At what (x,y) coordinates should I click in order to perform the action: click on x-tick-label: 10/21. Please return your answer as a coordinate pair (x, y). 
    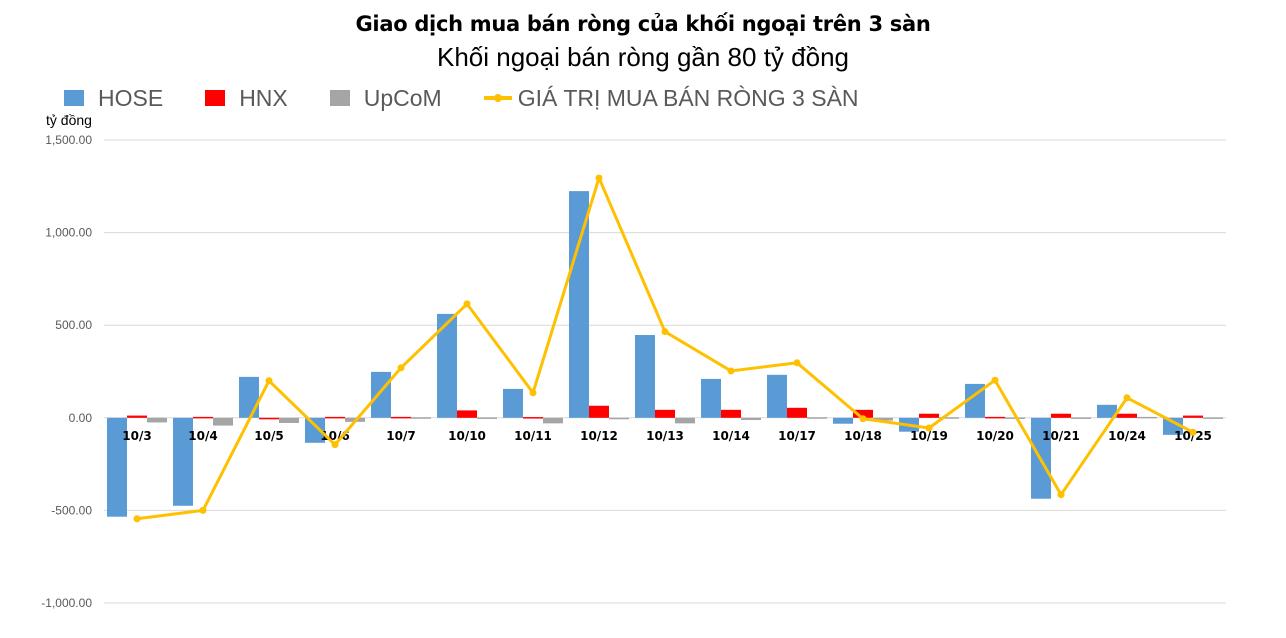
    Looking at the image, I should click on (1061, 436).